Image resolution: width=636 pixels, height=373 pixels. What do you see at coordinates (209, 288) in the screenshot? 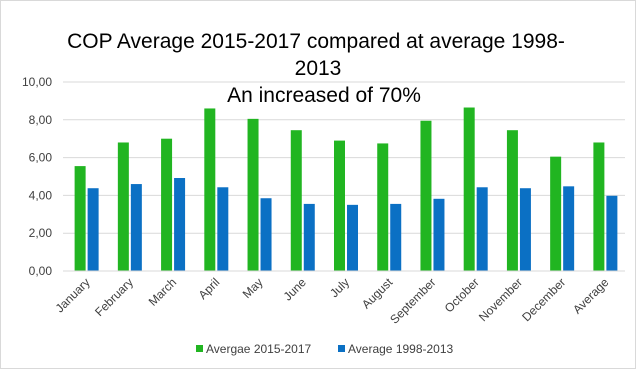
I see `x-tick-label: April` at bounding box center [209, 288].